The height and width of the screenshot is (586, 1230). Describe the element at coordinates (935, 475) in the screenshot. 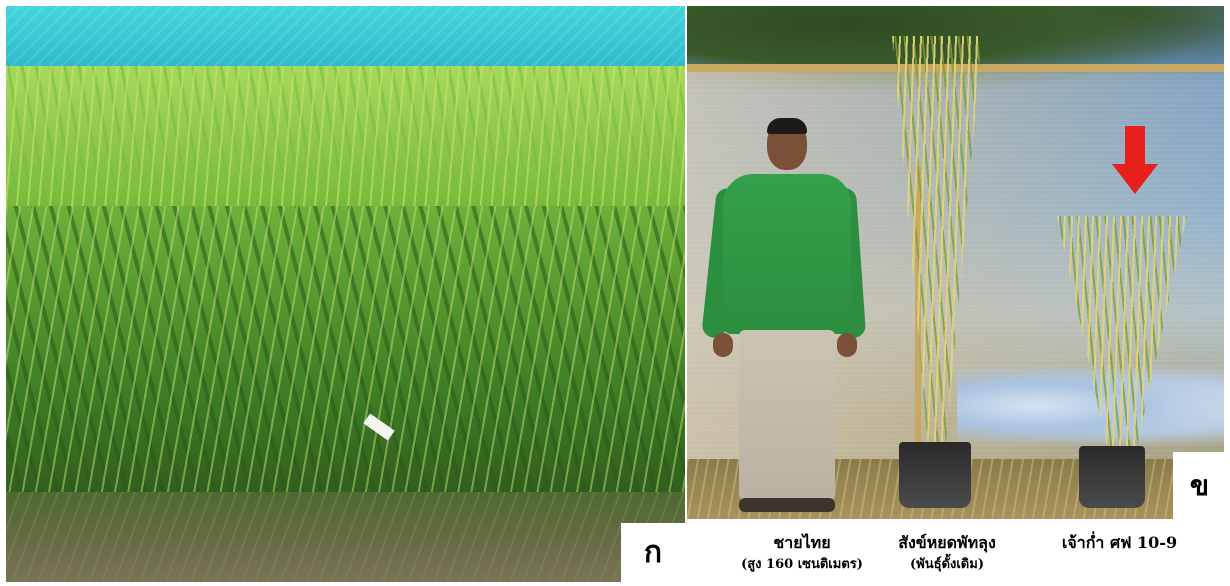

I see `pot-sangyod` at that location.